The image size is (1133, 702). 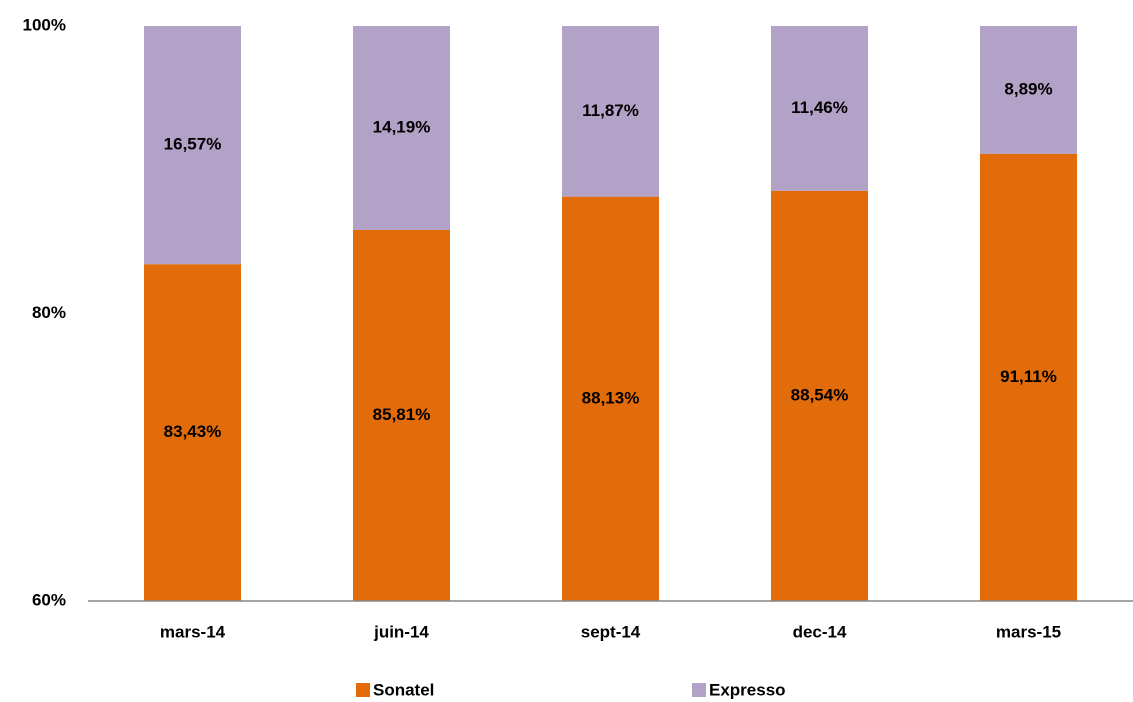 I want to click on value-label: 14,19%, so click(x=402, y=126).